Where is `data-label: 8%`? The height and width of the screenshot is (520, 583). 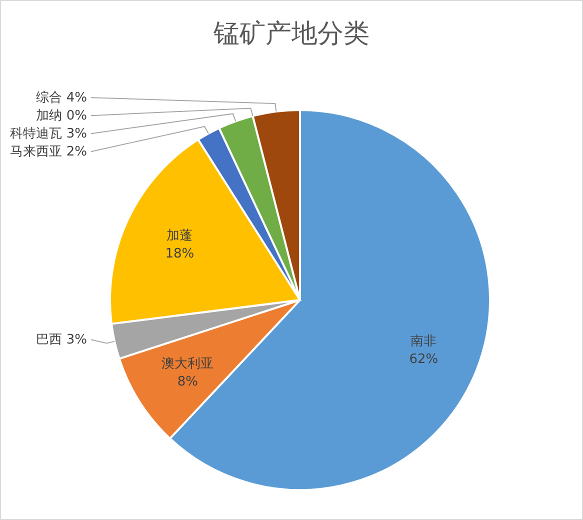 data-label: 8% is located at coordinates (187, 382).